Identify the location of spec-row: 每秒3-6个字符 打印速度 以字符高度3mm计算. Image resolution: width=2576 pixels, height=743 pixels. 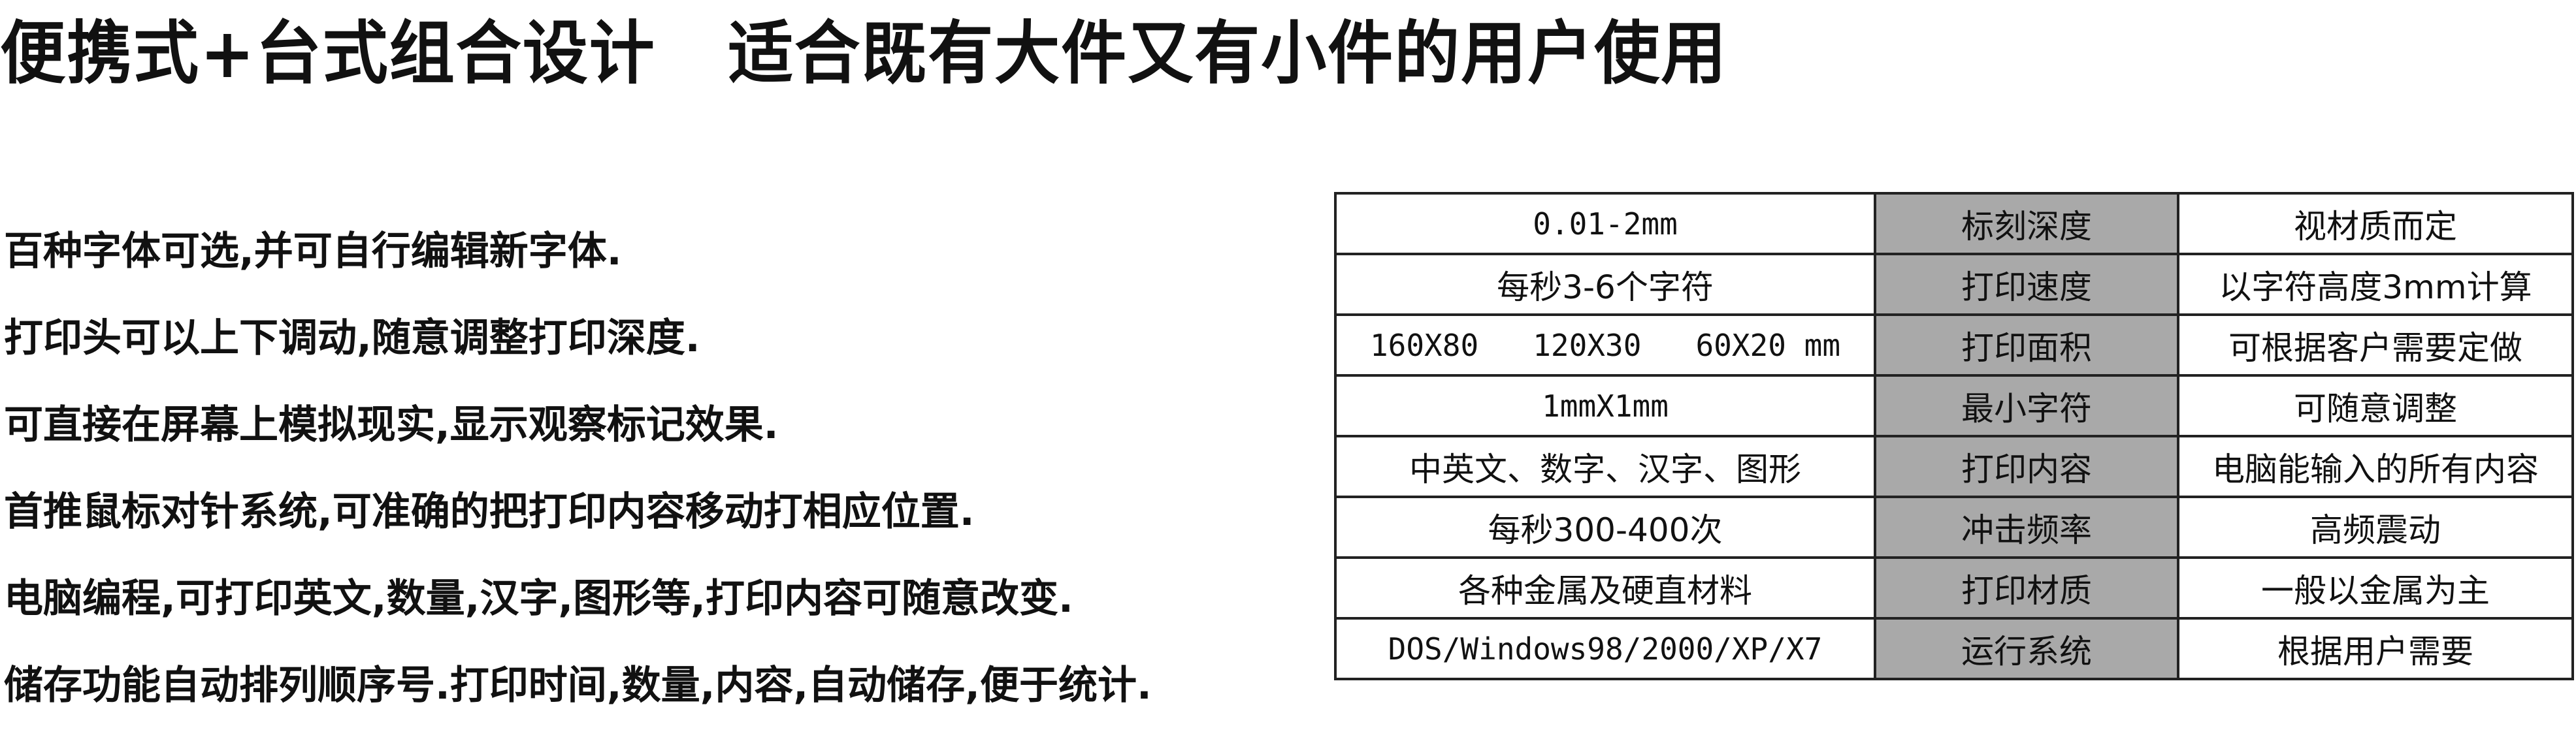
(1954, 284).